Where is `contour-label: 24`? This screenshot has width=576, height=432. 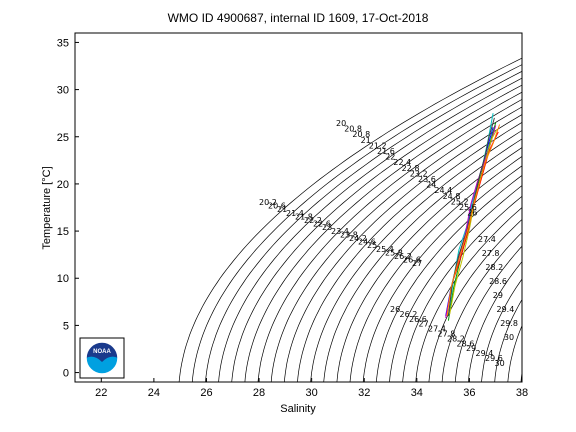
contour-label: 24 is located at coordinates (431, 185).